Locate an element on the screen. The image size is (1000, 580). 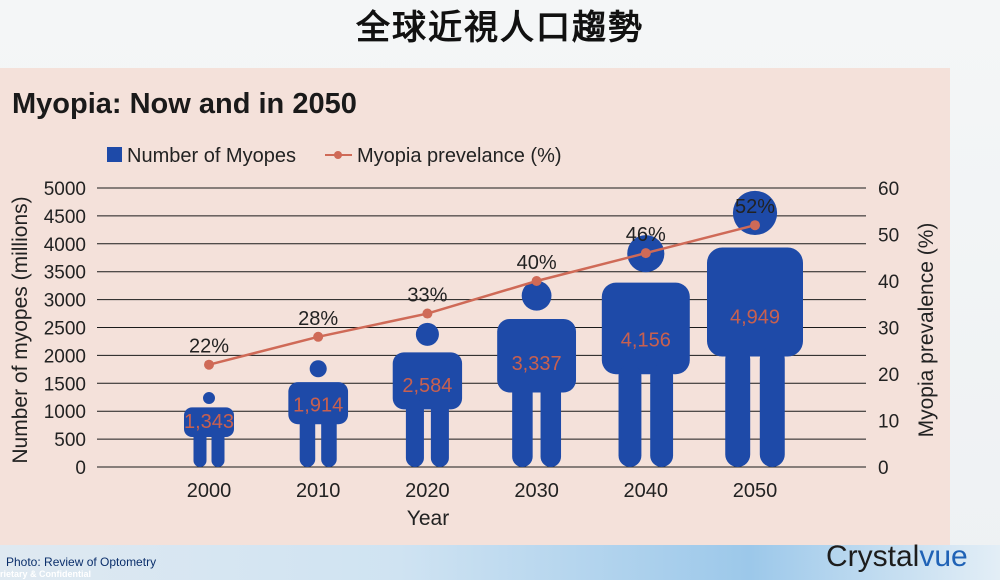
y2-tick-label: 50 is located at coordinates (888, 236).